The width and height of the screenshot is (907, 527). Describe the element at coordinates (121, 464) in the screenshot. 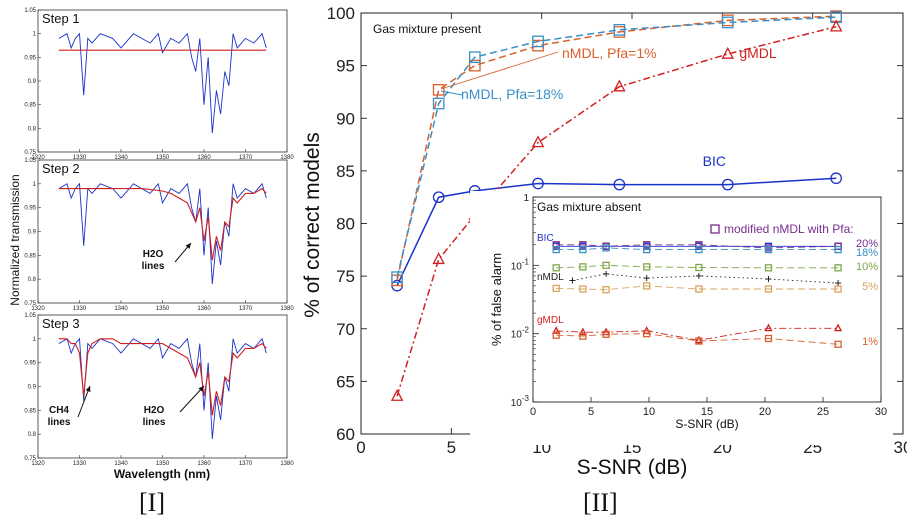

I see `x-tick-label: 1340` at that location.